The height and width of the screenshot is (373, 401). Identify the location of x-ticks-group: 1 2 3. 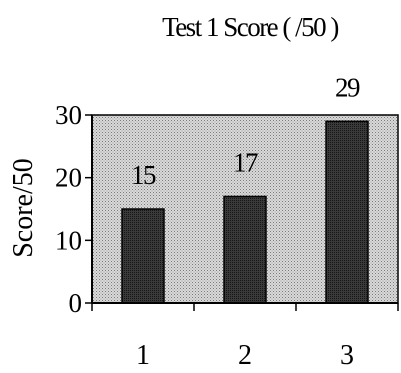
(245, 337).